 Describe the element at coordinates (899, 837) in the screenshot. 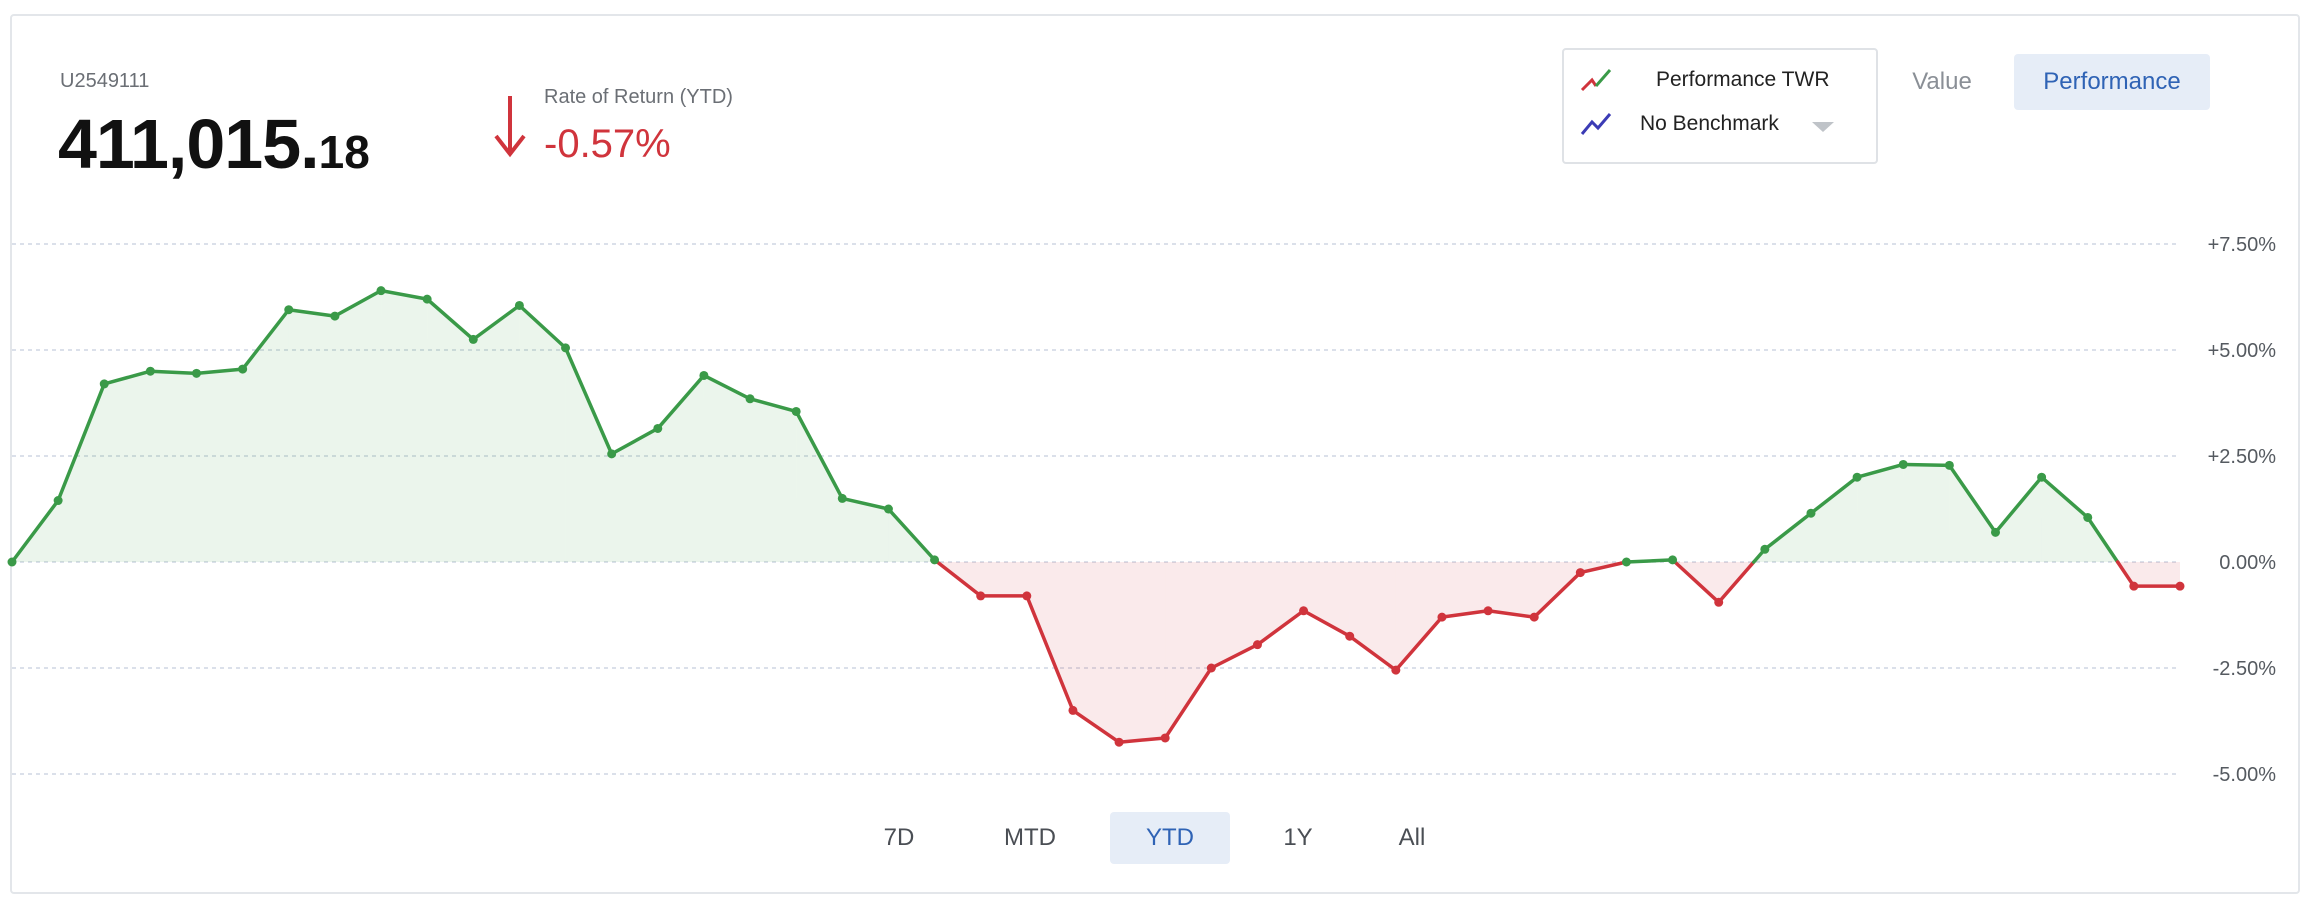

I see `range-button-7d: 7D` at that location.